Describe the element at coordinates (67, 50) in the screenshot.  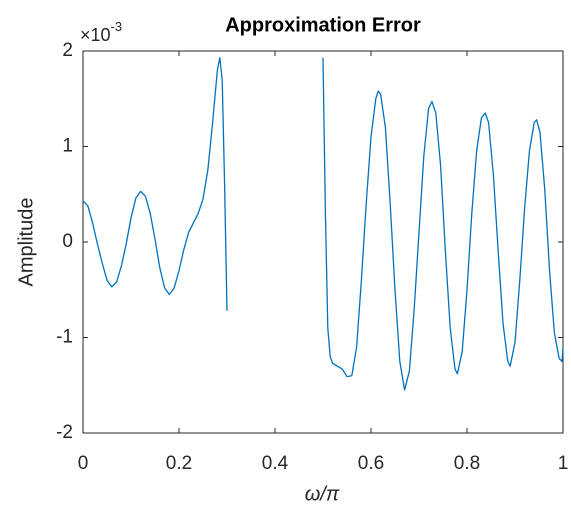
I see `y-tick-label: 2` at that location.